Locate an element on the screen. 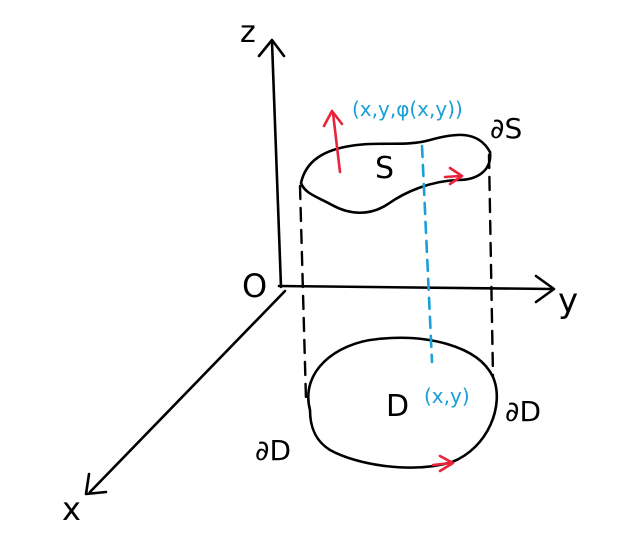 This screenshot has height=535, width=631. normal-vector-arrow is located at coordinates (333, 141).